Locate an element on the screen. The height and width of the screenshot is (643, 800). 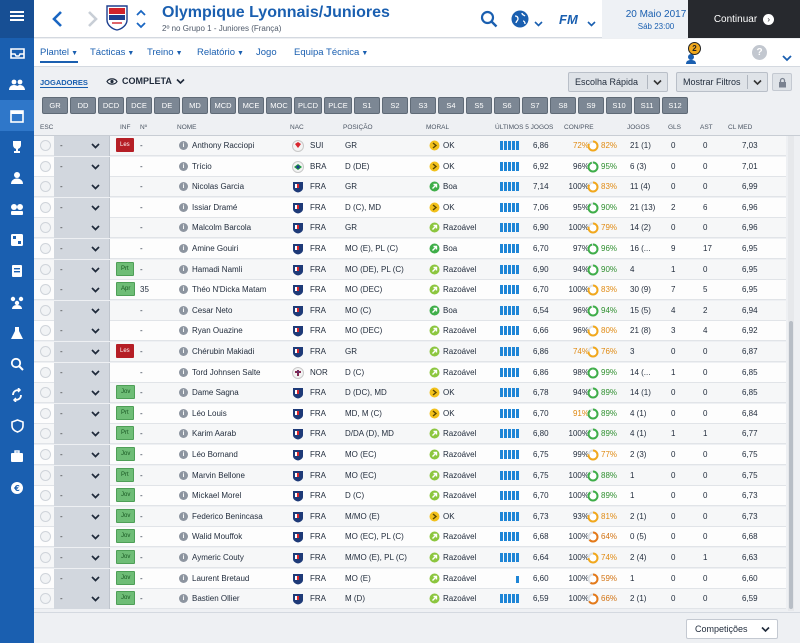
notifications-icon: 2 is located at coordinates (693, 53).